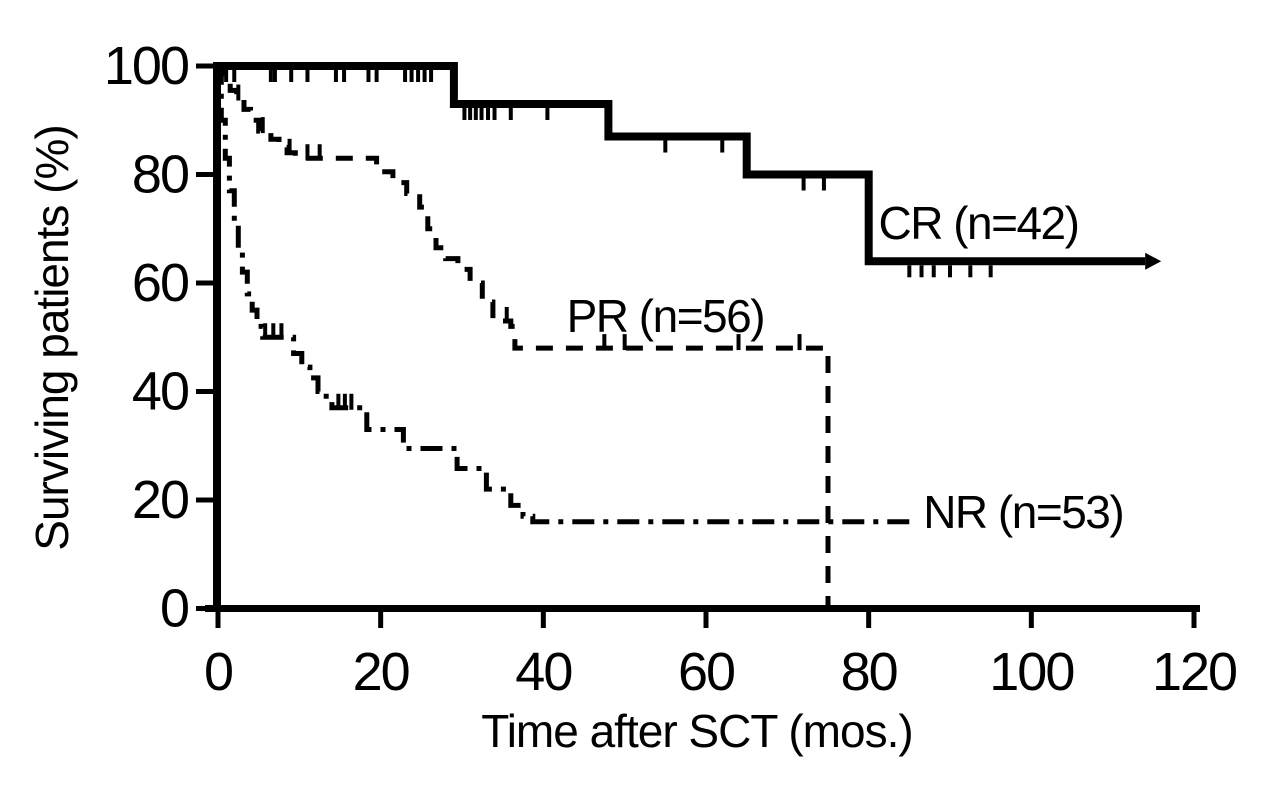  Describe the element at coordinates (174, 609) in the screenshot. I see `y-tick-label: 0` at that location.